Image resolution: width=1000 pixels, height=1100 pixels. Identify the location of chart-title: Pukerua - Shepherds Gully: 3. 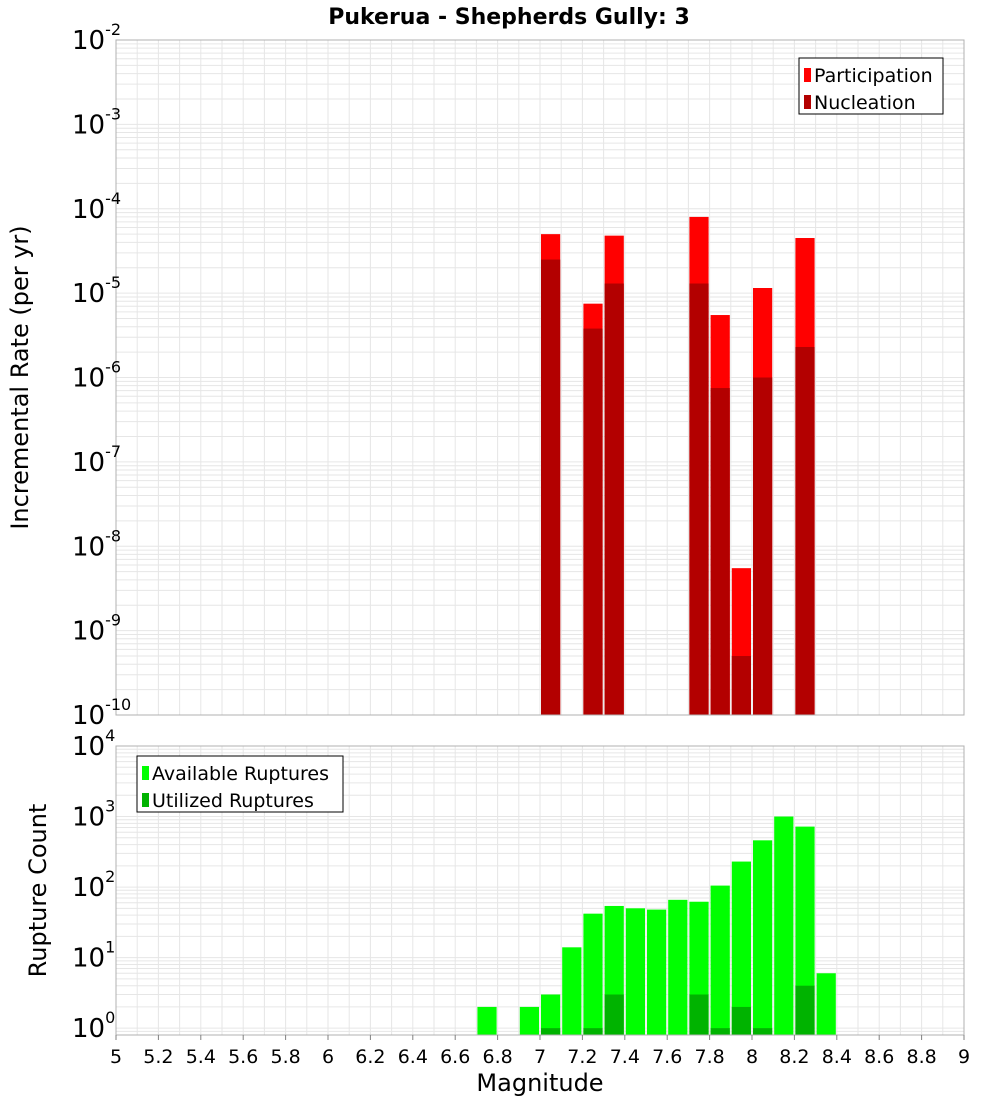
(509, 17).